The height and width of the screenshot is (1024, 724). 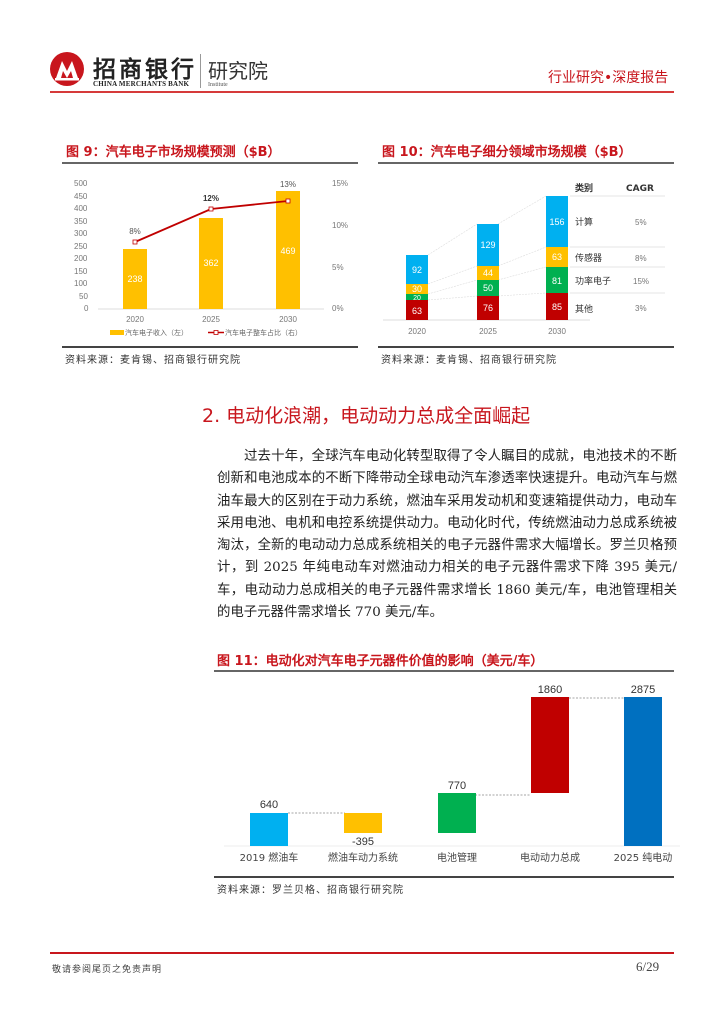 What do you see at coordinates (81, 196) in the screenshot?
I see `svg-text: 450` at bounding box center [81, 196].